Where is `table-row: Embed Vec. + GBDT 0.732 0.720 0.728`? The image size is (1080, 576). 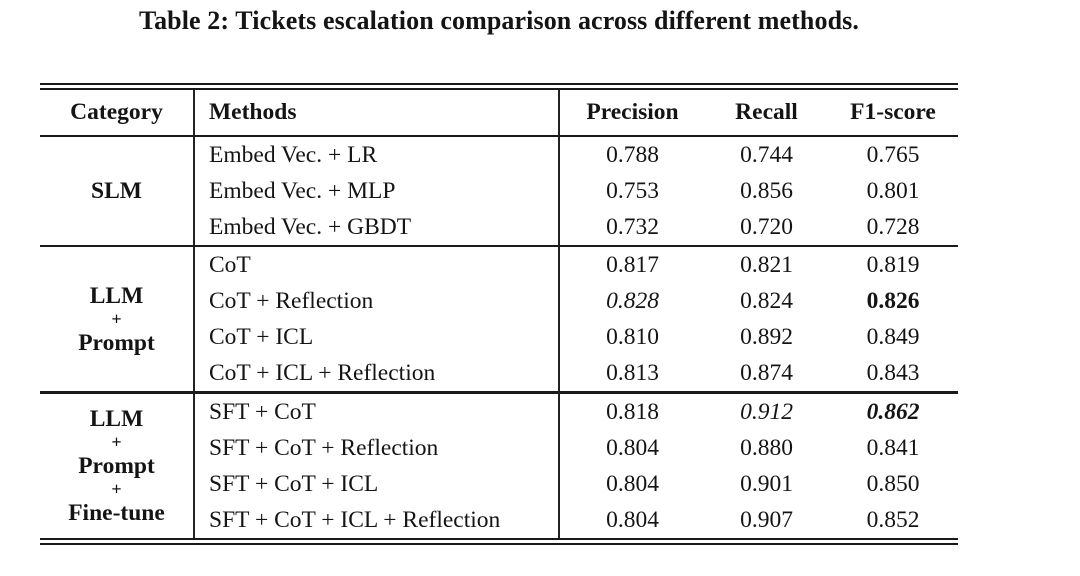 table-row: Embed Vec. + GBDT 0.732 0.720 0.728 is located at coordinates (499, 227).